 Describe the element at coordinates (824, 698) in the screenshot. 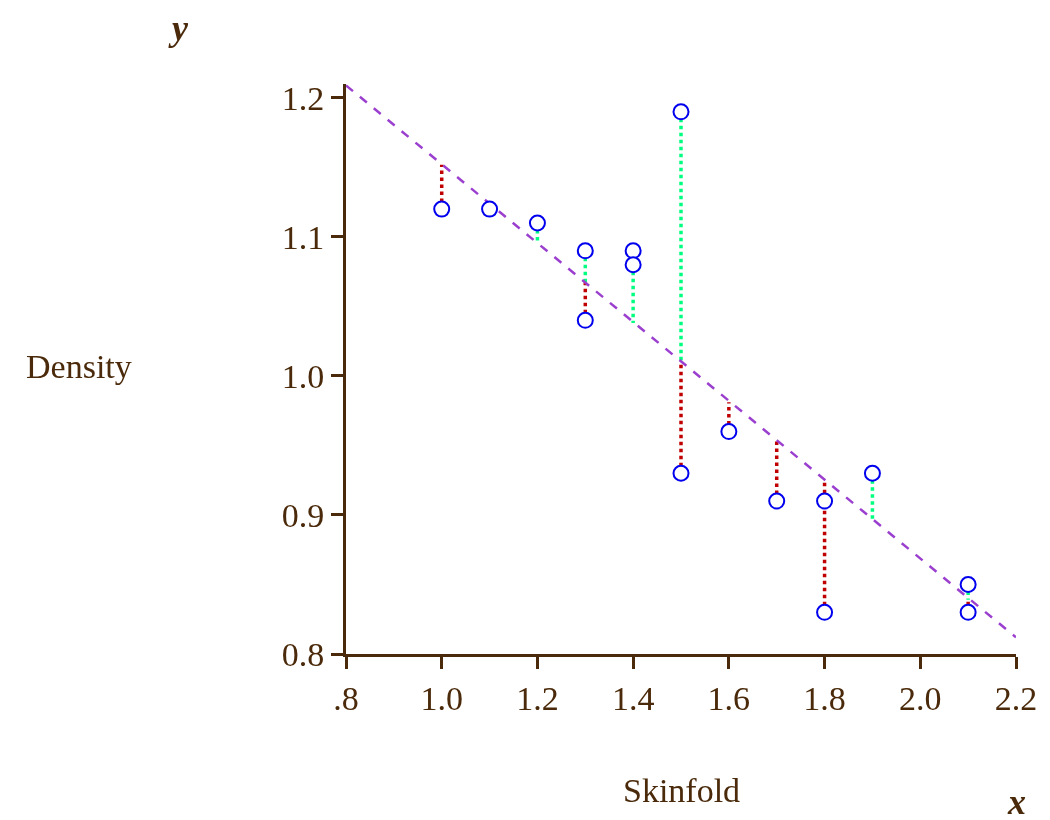

I see `x-tick-label: 1.8` at that location.